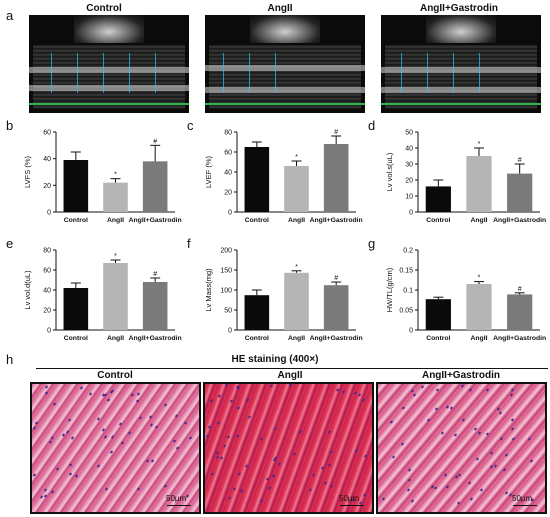 Image resolution: width=550 pixels, height=517 pixels. Describe the element at coordinates (115, 175) in the screenshot. I see `significance-marker: *` at that location.